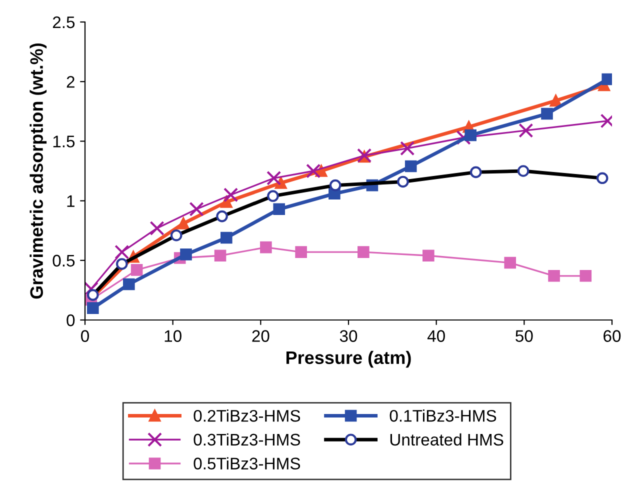 Image resolution: width=644 pixels, height=493 pixels. I want to click on y-tick-label: 1.5, so click(64, 142).